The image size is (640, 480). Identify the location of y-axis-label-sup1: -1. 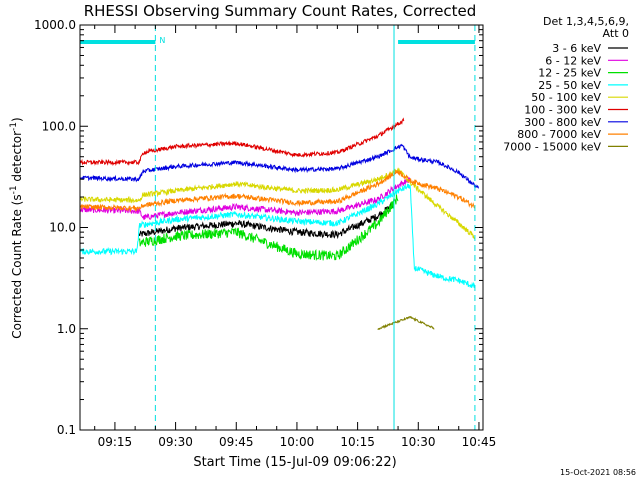
(14, 189).